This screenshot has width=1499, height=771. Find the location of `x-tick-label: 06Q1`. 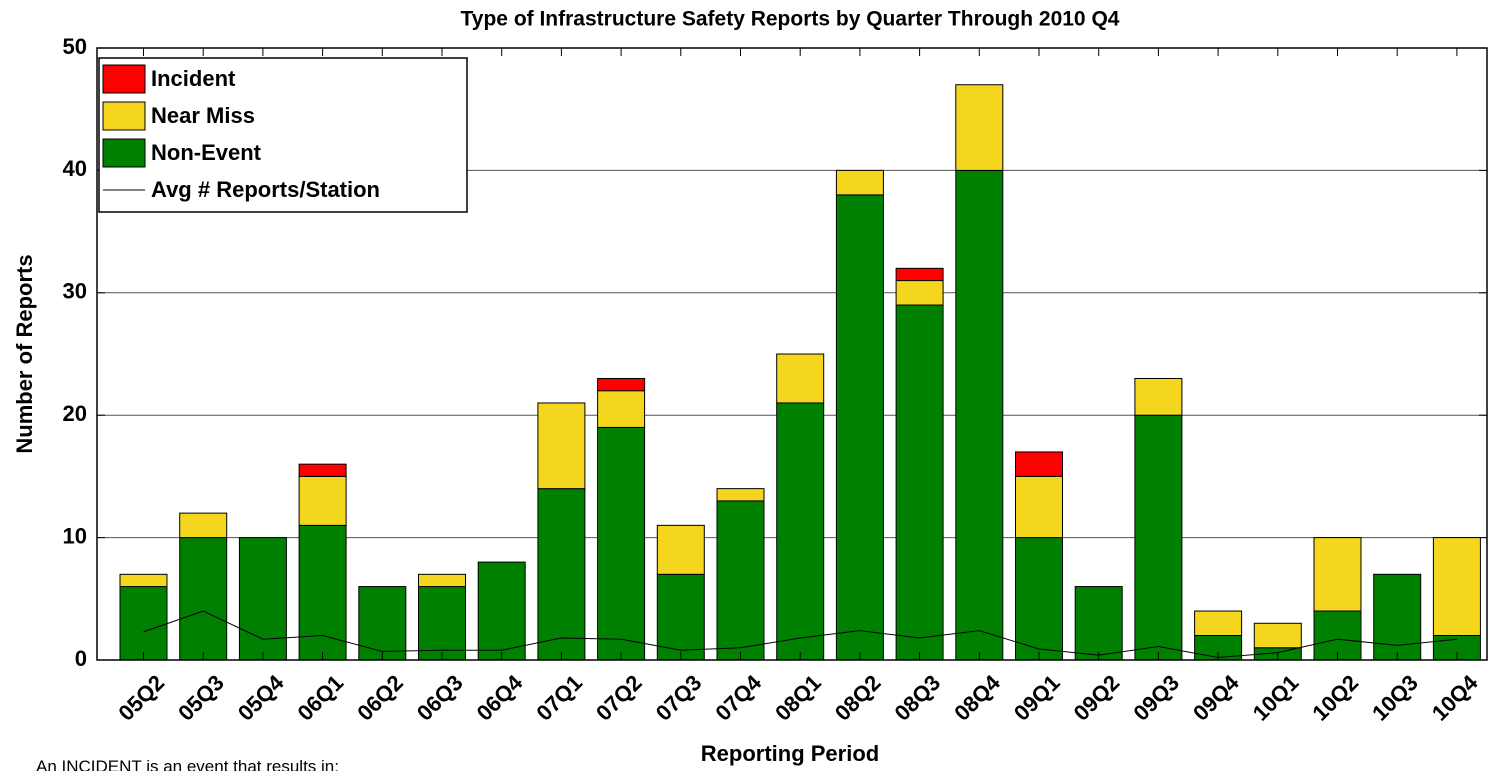

x-tick-label: 06Q1 is located at coordinates (321, 698).